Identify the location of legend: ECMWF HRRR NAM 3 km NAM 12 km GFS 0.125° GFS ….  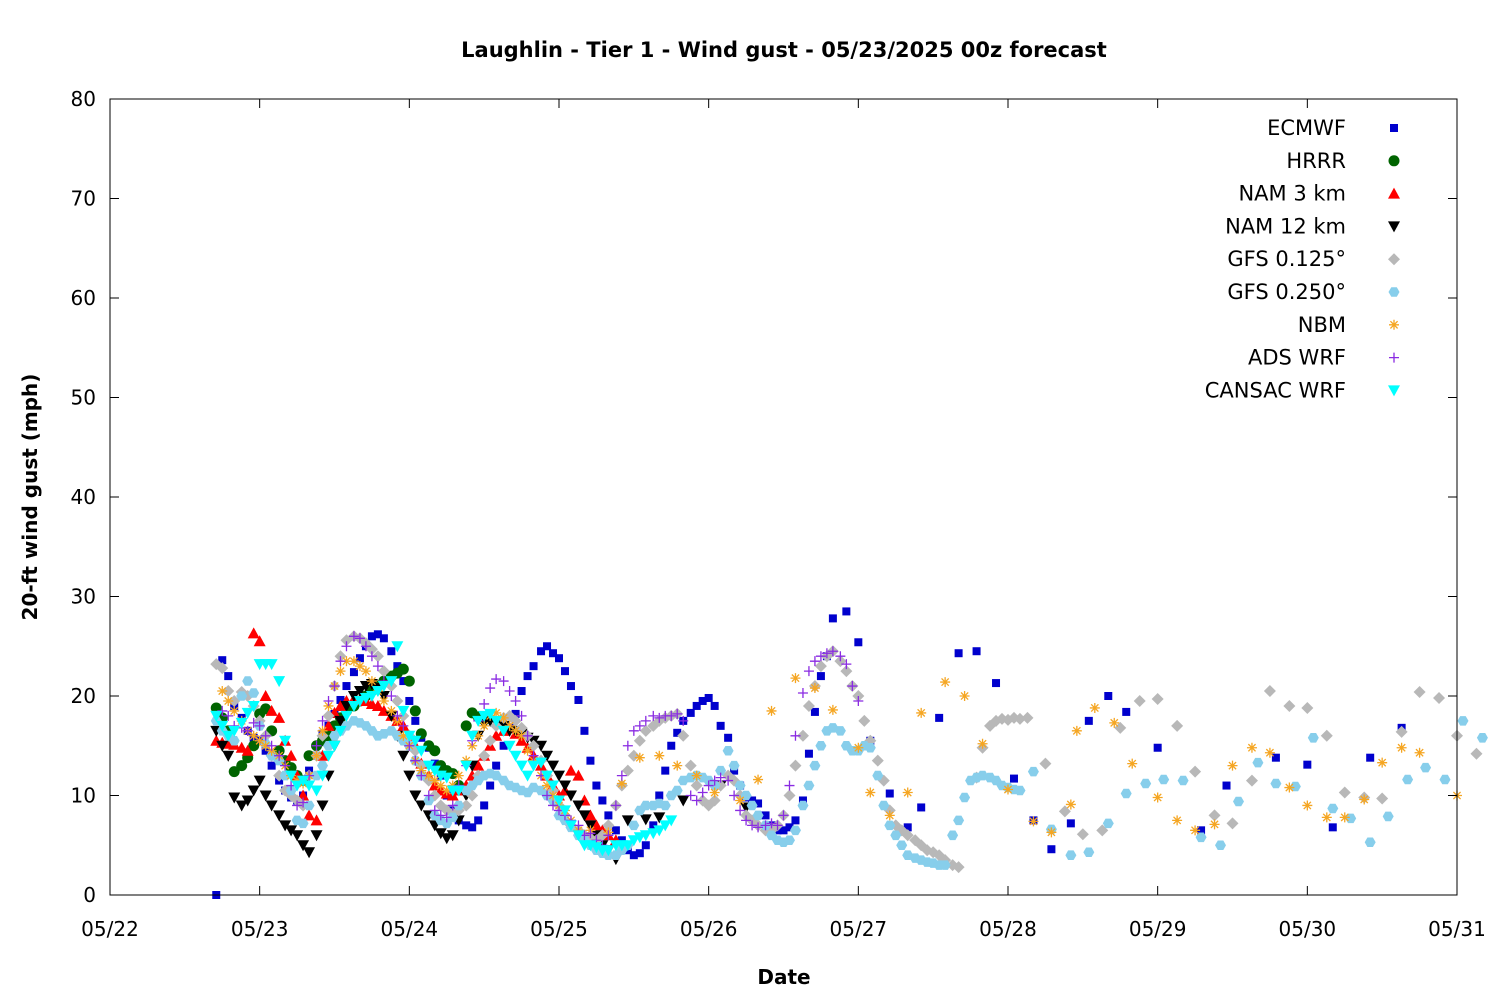
(1302, 259).